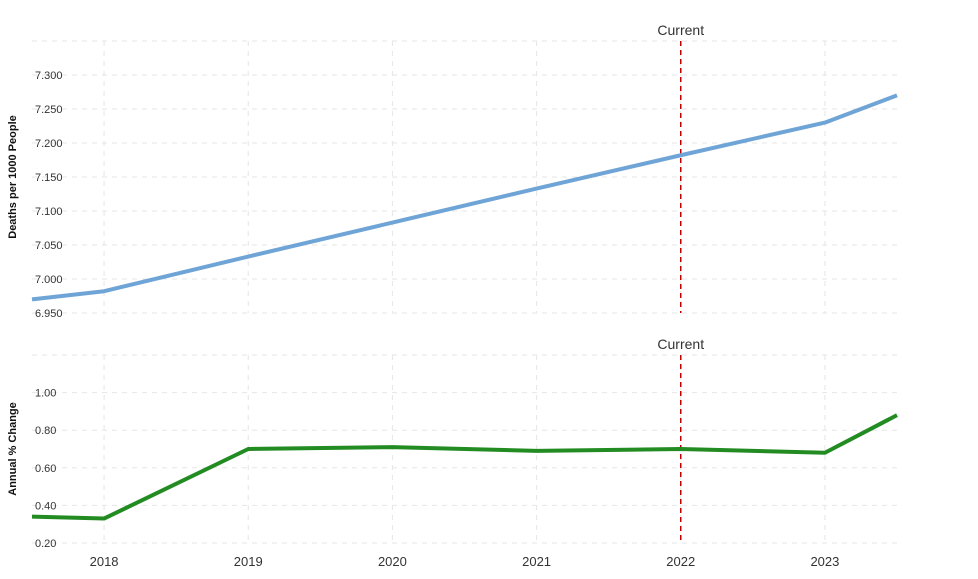 This screenshot has height=579, width=978. I want to click on x-tick-label: 2020, so click(392, 561).